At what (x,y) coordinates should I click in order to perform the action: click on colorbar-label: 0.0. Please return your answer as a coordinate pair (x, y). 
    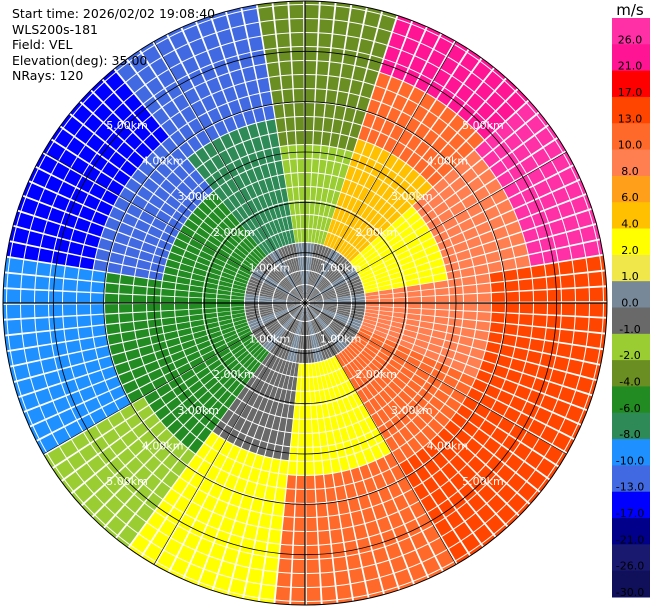
    Looking at the image, I should click on (630, 303).